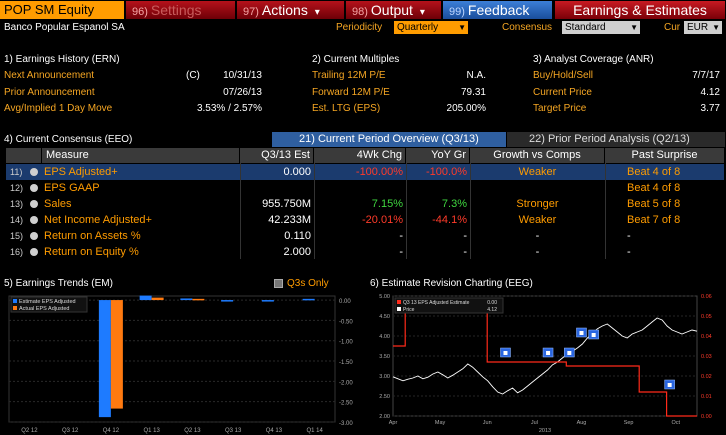 This screenshot has height=435, width=726. I want to click on column-growth-vs-comps: Growth vs Comps, so click(537, 155).